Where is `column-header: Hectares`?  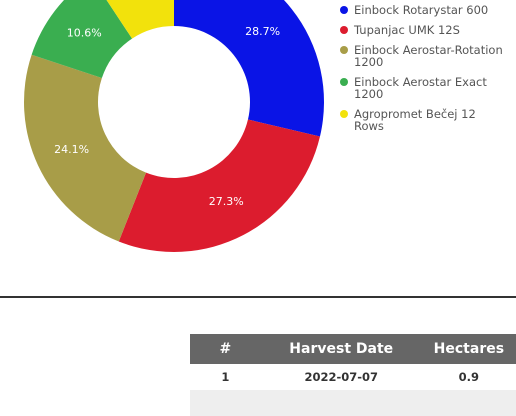
column-header: Hectares is located at coordinates (468, 349).